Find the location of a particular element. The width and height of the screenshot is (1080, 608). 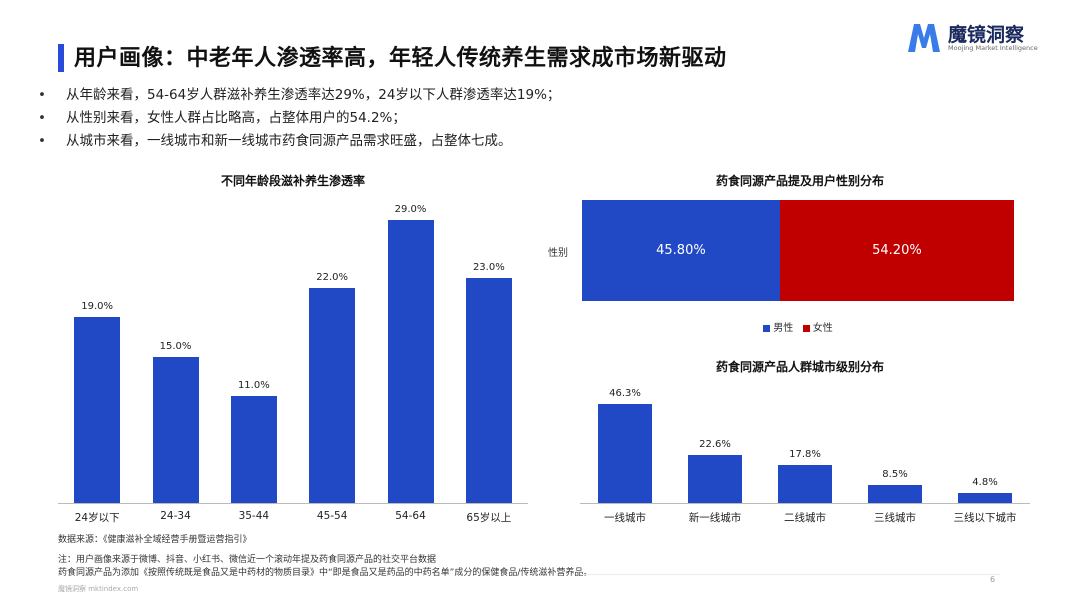

gender-axis-label: 性别 is located at coordinates (558, 253).